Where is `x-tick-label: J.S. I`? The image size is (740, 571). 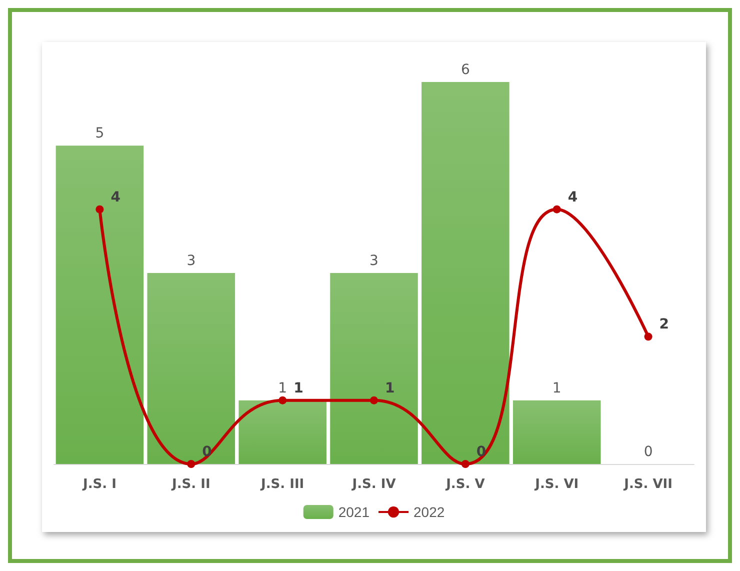 x-tick-label: J.S. I is located at coordinates (99, 484).